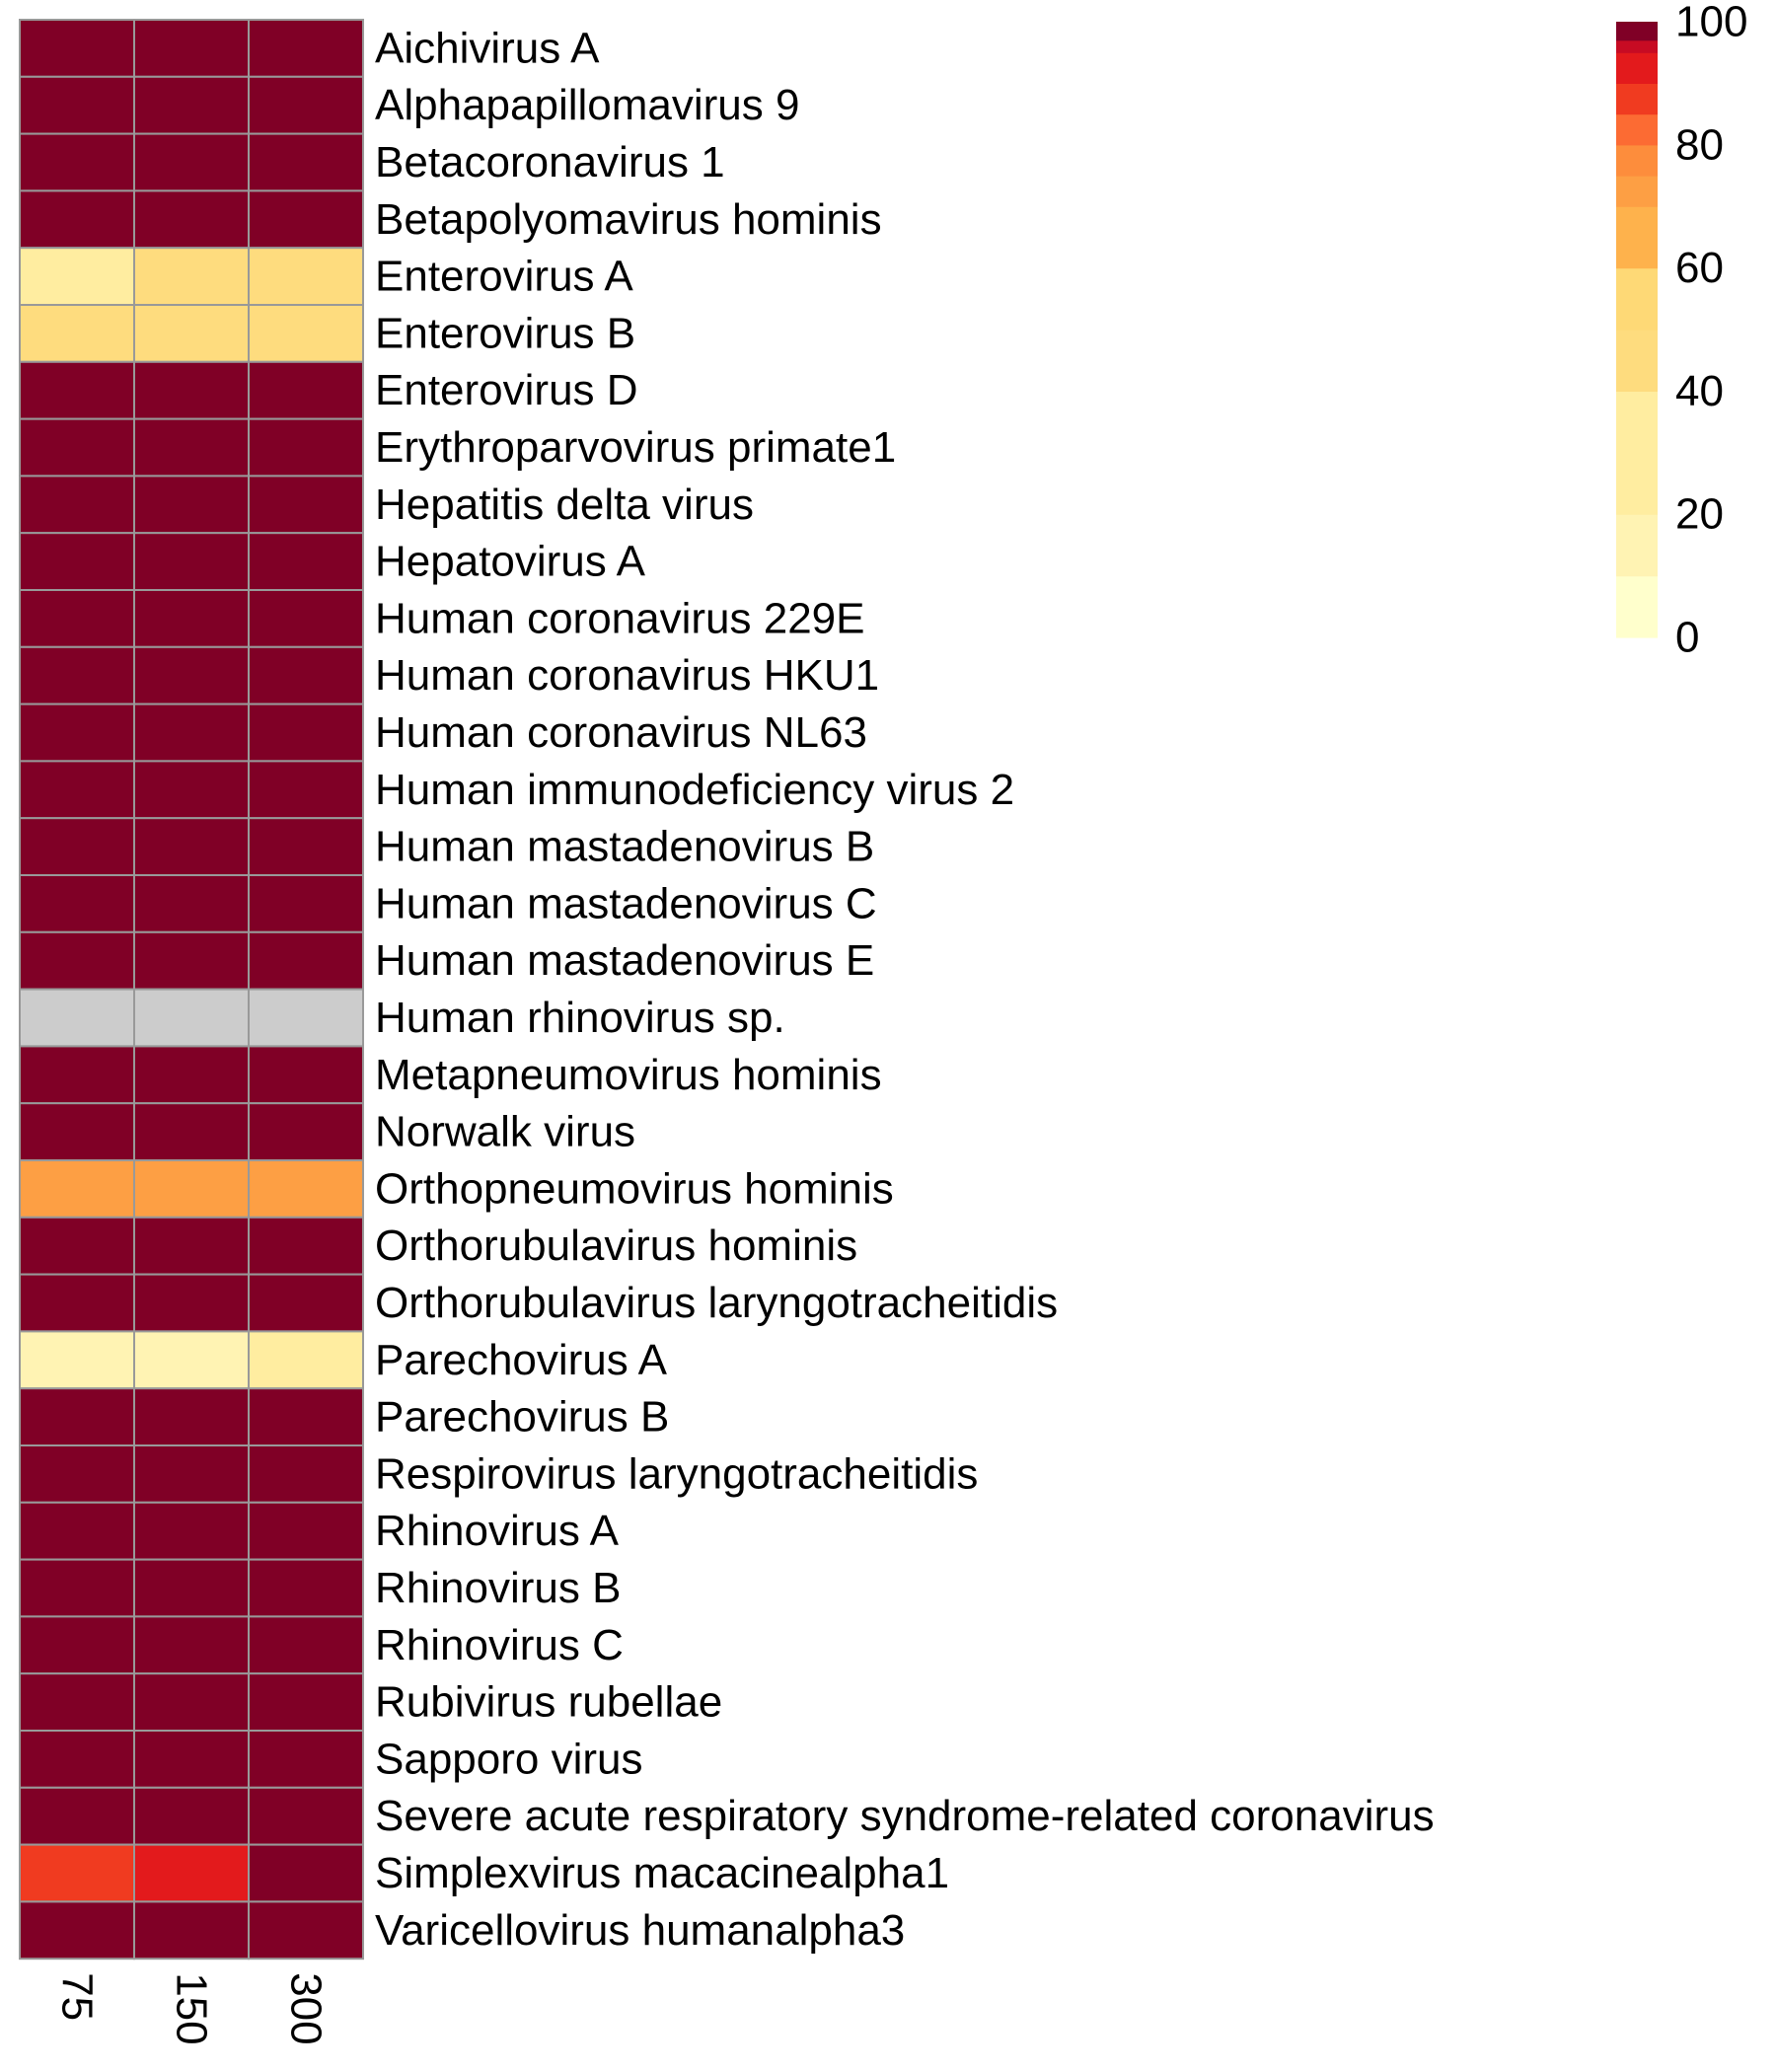 Image resolution: width=1776 pixels, height=2072 pixels. I want to click on row-label: Human immunodeficiency virus 2, so click(695, 790).